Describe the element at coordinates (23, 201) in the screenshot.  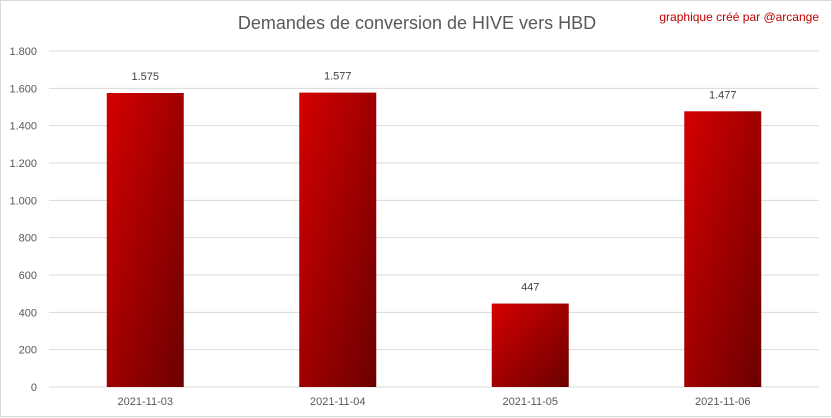
I see `y-tick-label: 1.000` at that location.